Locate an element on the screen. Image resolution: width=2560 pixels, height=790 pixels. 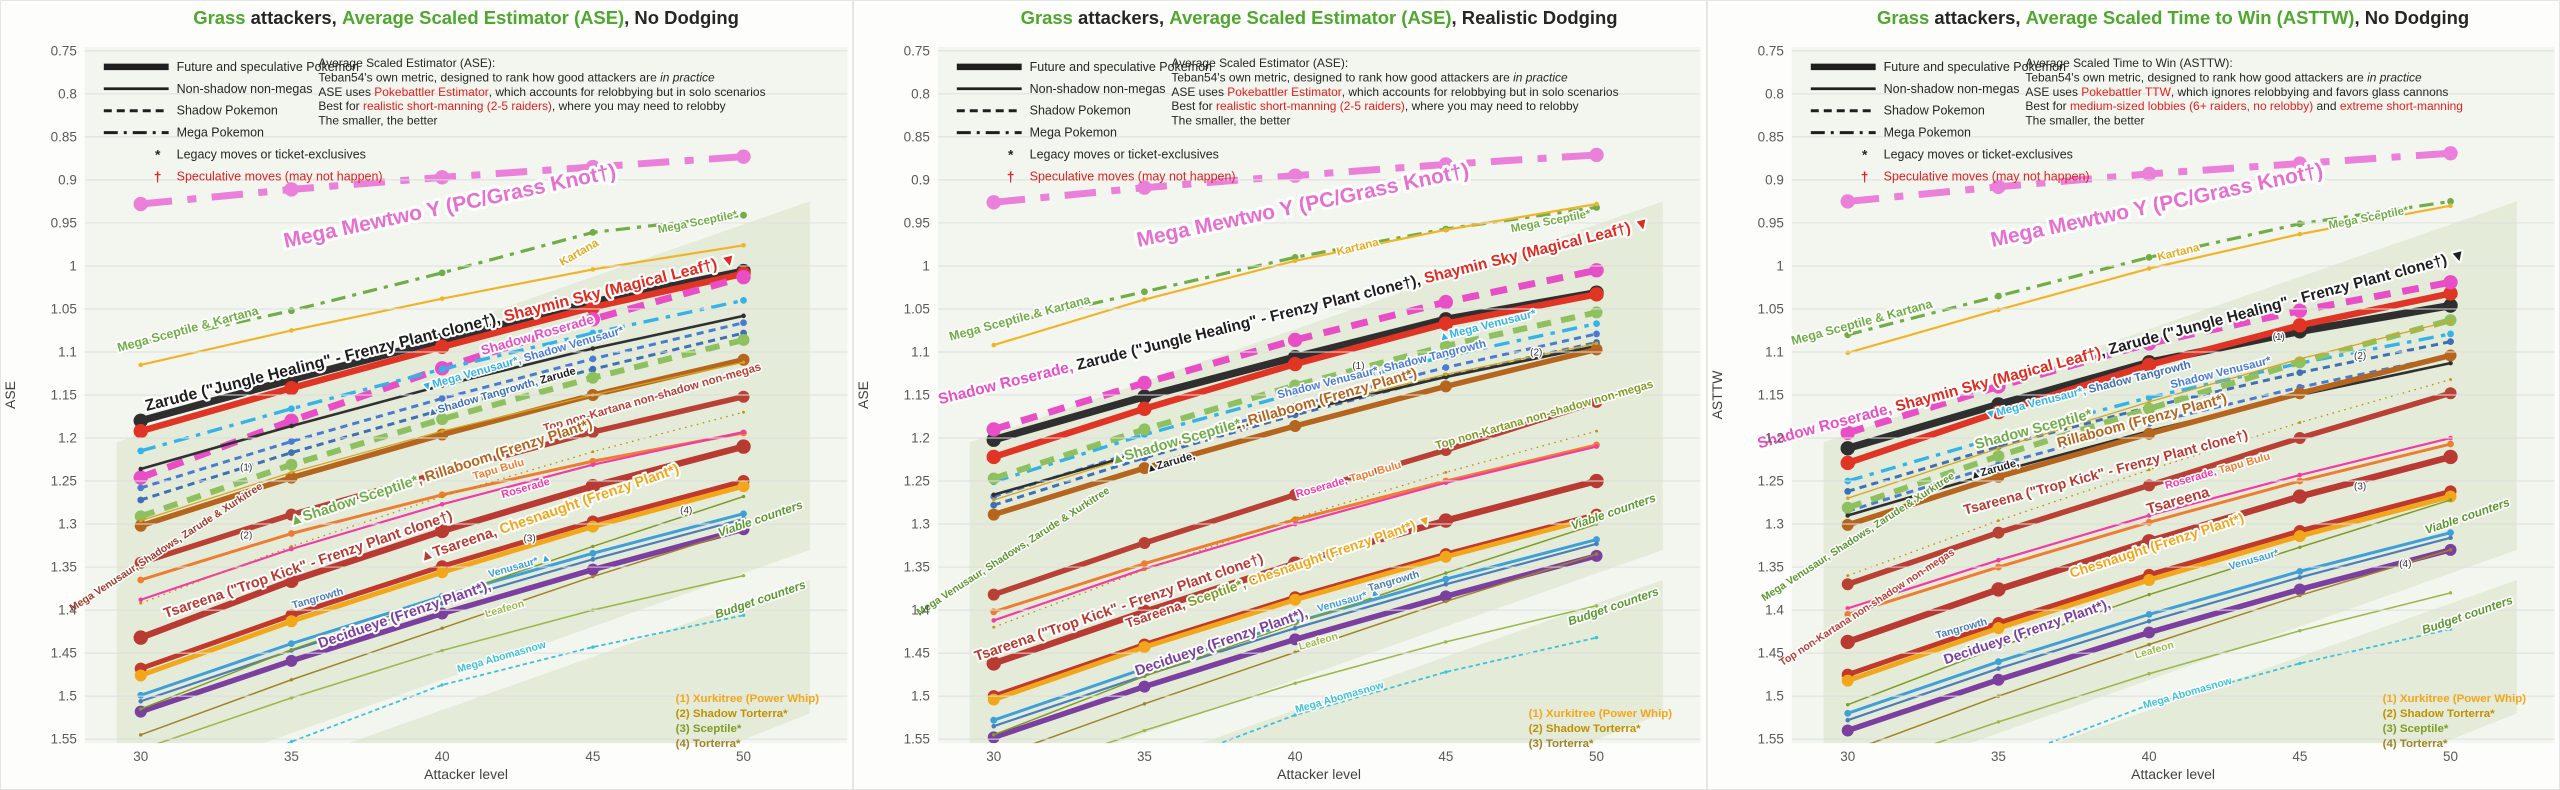
series-roserade is located at coordinates (2149, 523).